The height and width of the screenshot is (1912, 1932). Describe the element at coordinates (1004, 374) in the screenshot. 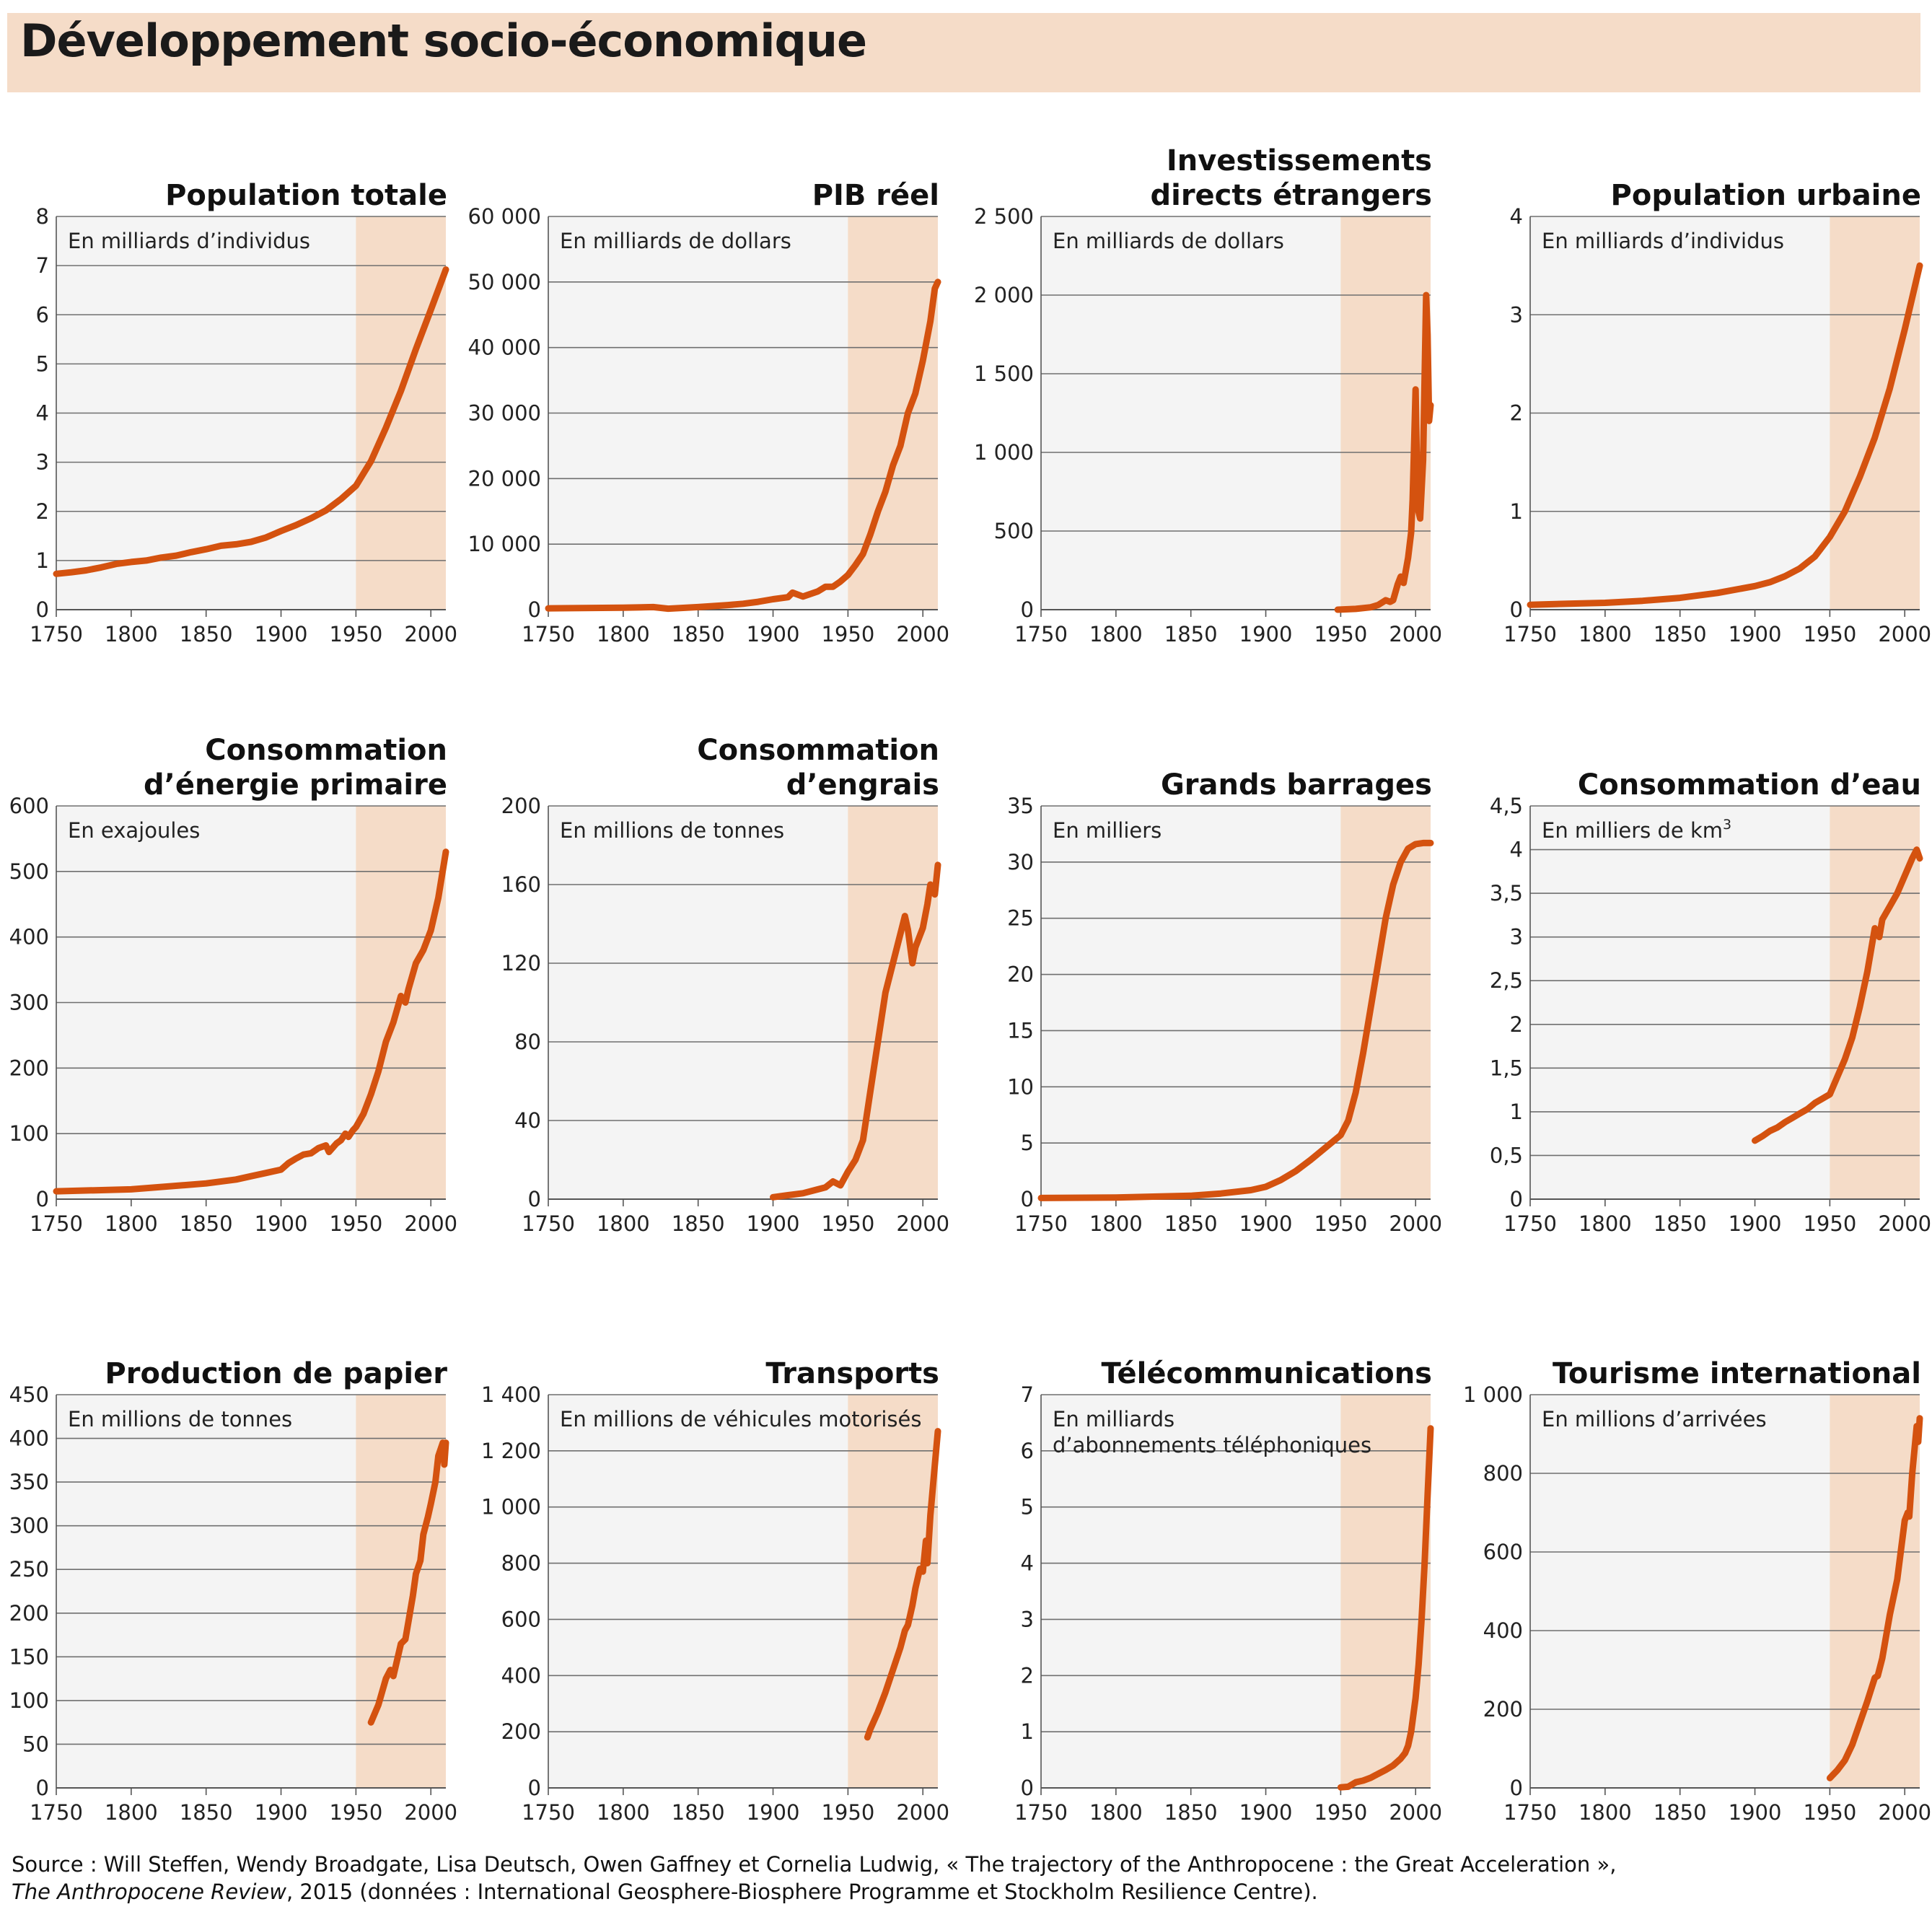

I see `y-tick-label: 1 500` at that location.